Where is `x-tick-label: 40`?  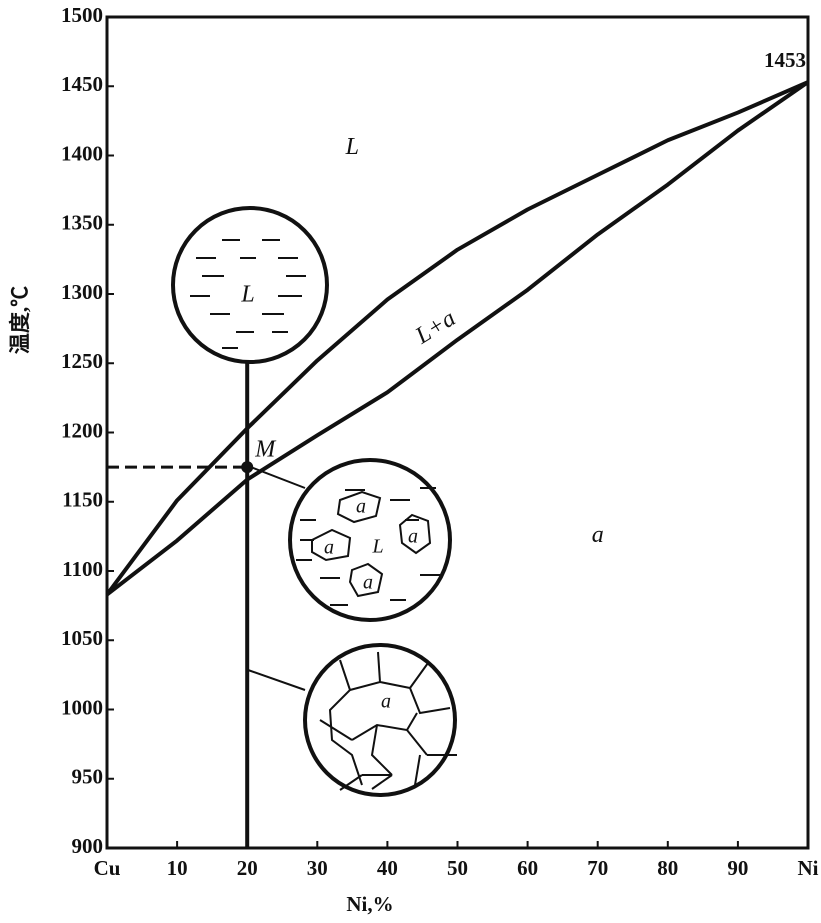
x-tick-label: 40 is located at coordinates (387, 868).